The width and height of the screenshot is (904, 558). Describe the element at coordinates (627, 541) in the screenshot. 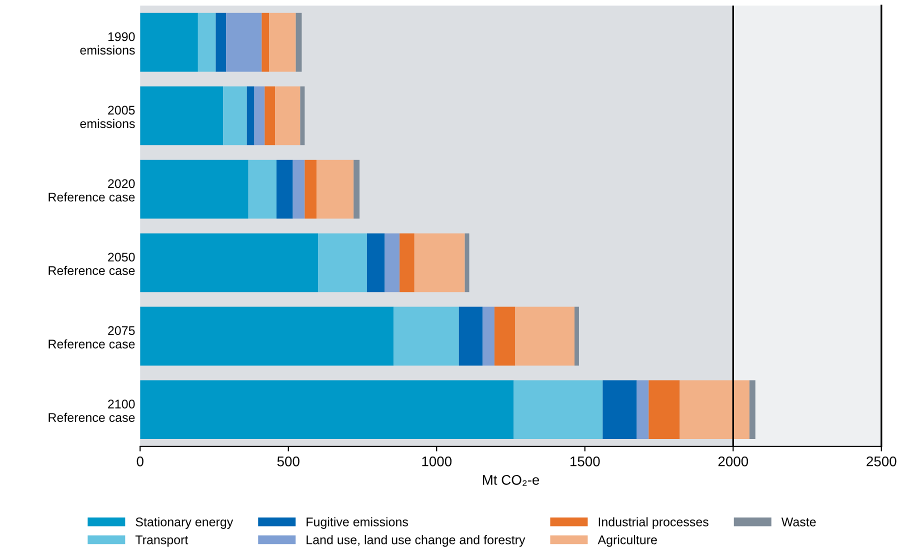

I see `legend-label: Agriculture` at that location.